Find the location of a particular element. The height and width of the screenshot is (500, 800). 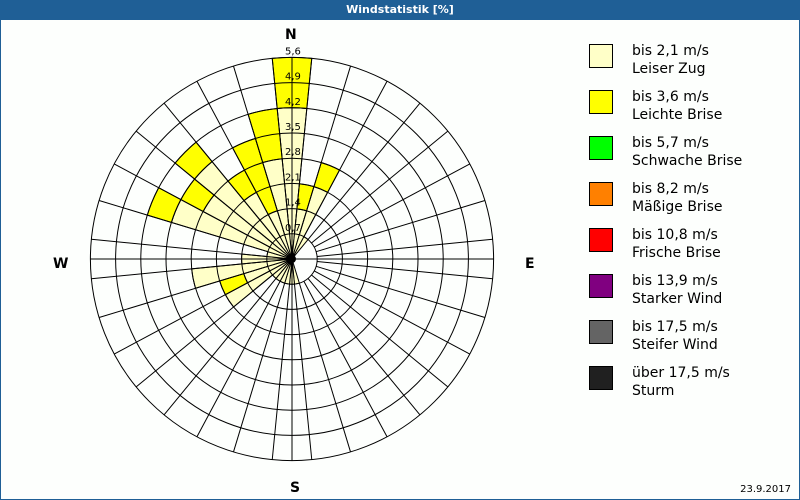

ring-label: 3,5 is located at coordinates (293, 127).